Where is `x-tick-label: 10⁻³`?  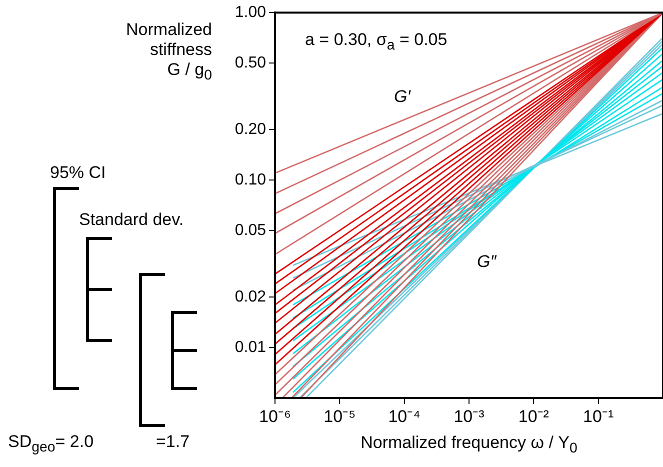 x-tick-label: 10⁻³ is located at coordinates (469, 416).